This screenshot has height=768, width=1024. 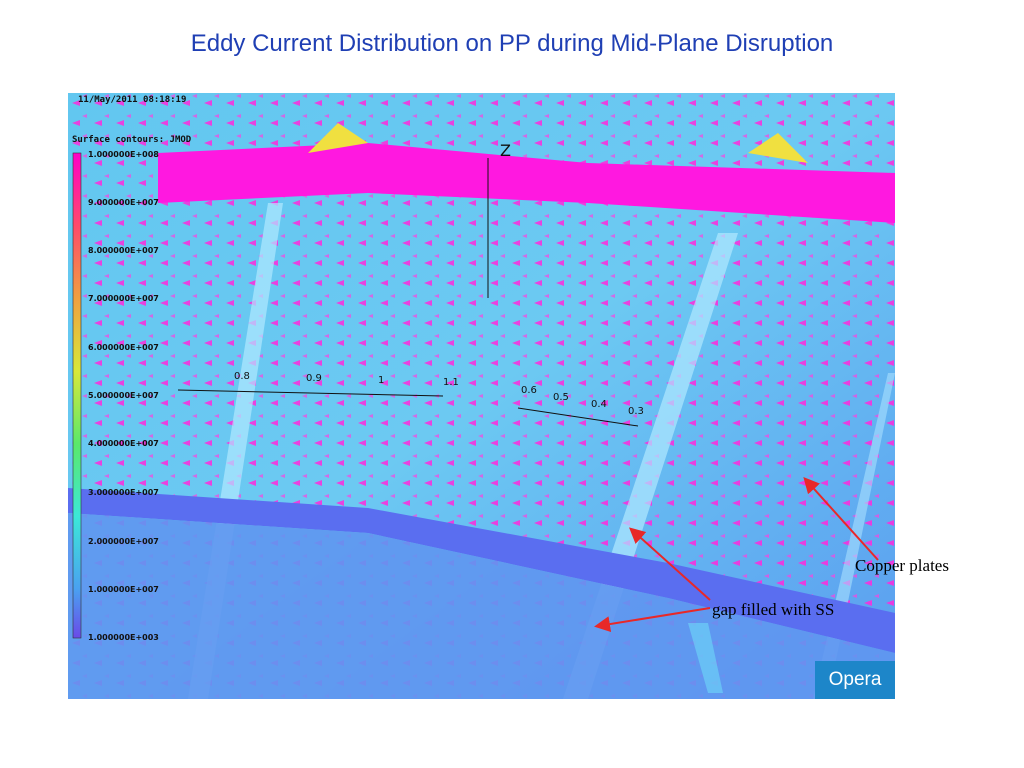 What do you see at coordinates (599, 404) in the screenshot?
I see `axis-tick: 0.4` at bounding box center [599, 404].